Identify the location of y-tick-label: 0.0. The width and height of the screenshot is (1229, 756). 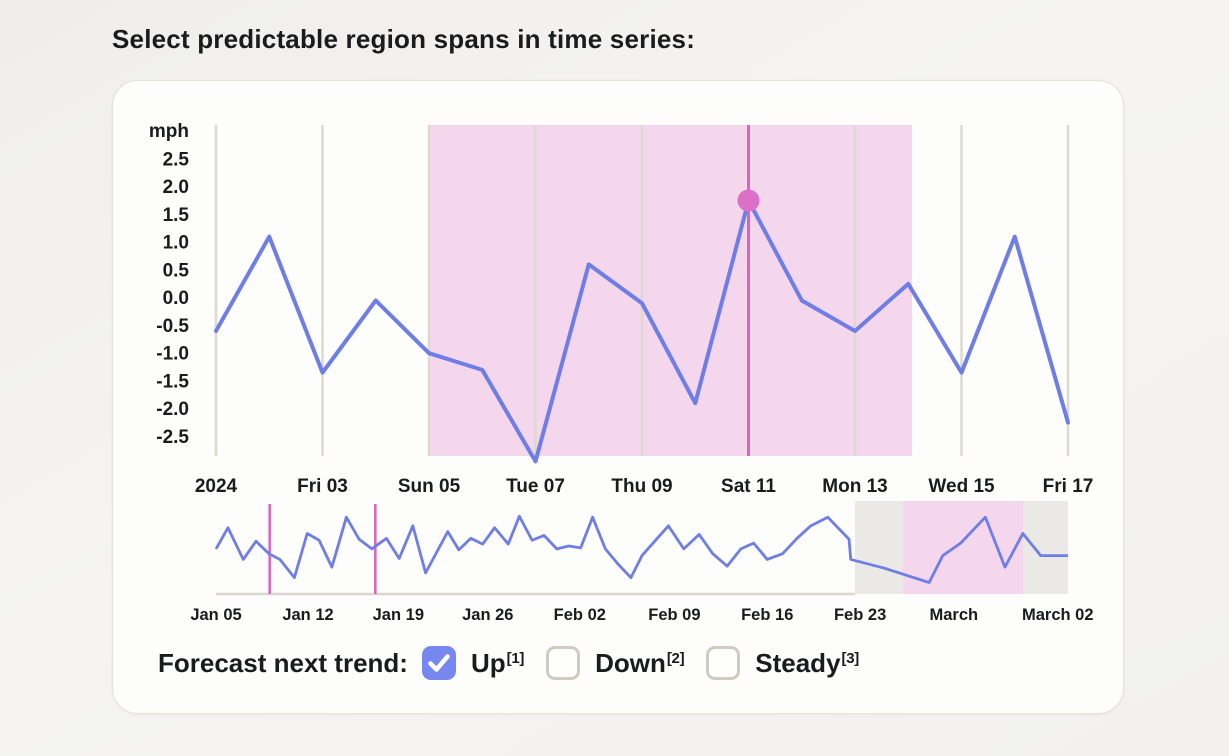
(176, 298).